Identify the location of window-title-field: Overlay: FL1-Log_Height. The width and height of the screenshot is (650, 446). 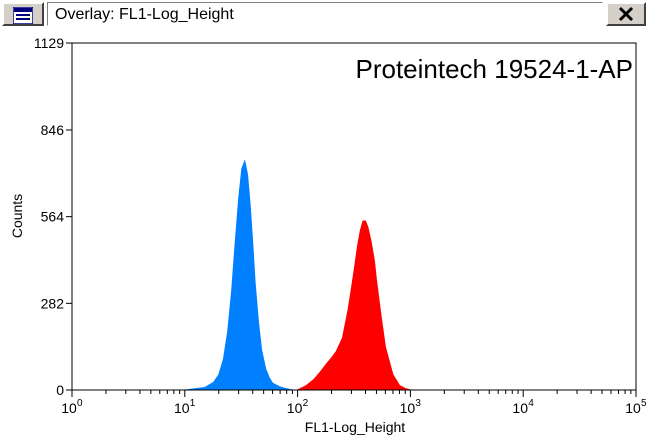
(325, 14).